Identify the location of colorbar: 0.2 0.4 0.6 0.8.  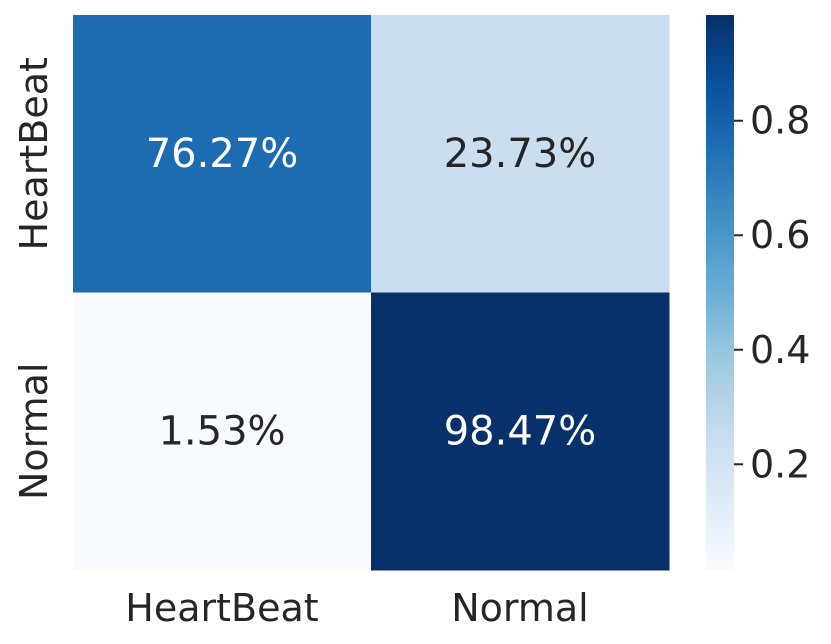
(758, 292).